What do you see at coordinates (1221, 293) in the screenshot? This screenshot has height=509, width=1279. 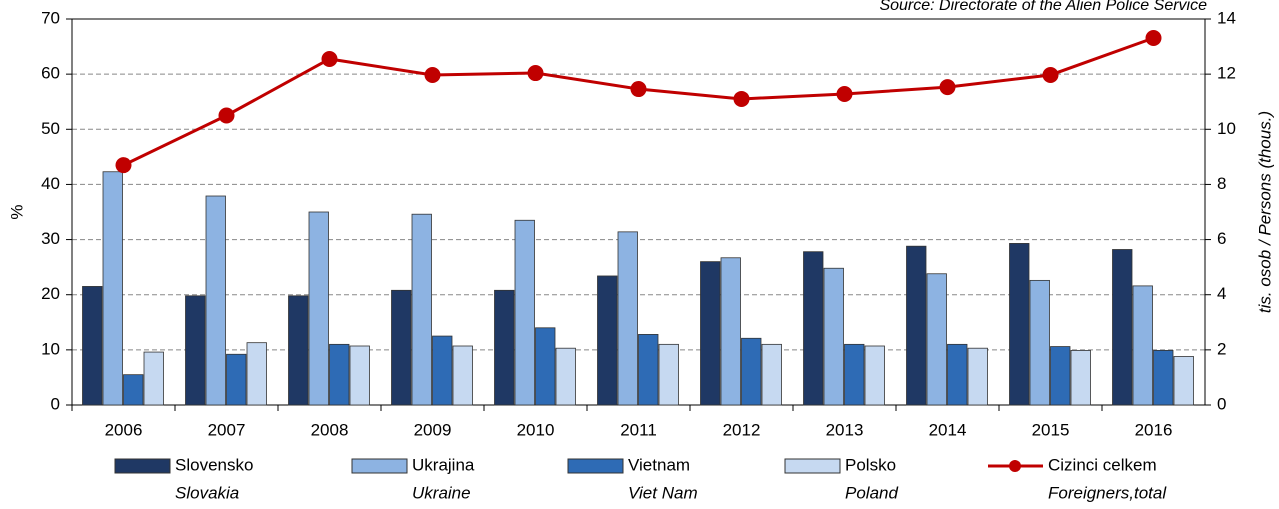 I see `y2-tick-label: 4` at bounding box center [1221, 293].